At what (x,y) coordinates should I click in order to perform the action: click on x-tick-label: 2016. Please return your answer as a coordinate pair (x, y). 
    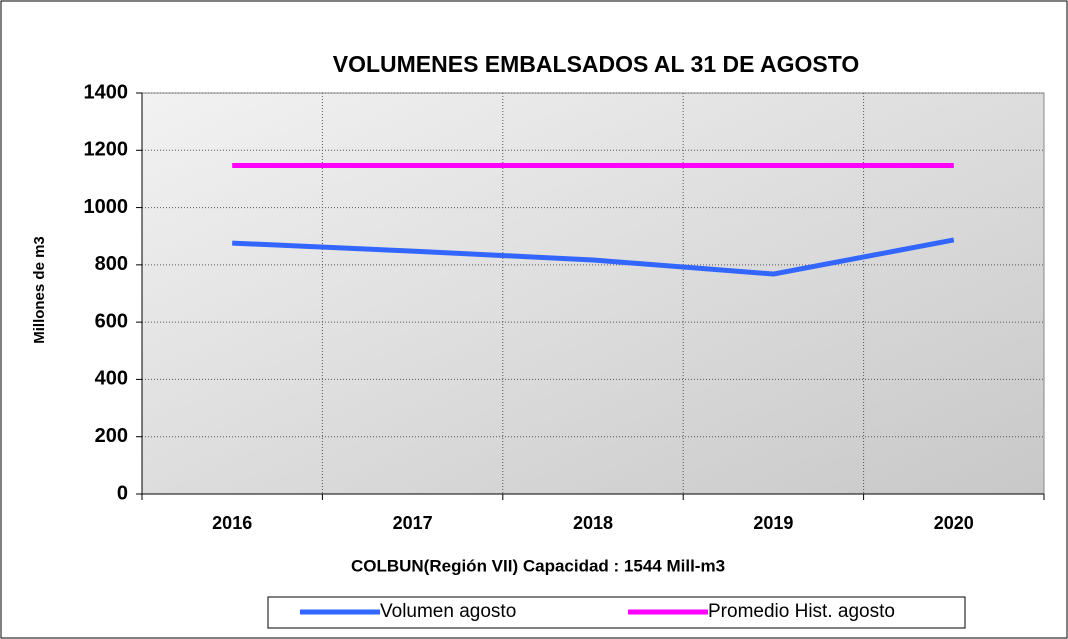
    Looking at the image, I should click on (232, 523).